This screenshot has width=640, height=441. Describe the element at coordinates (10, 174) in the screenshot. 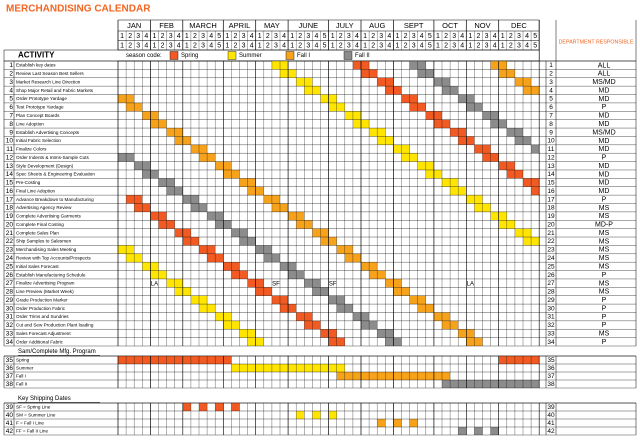

I see `row-number: 14` at that location.